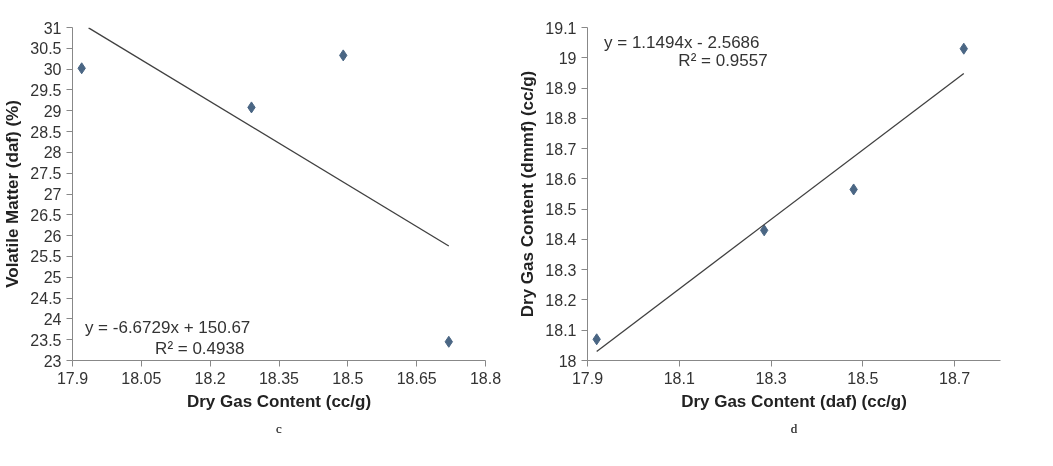  What do you see at coordinates (561, 119) in the screenshot?
I see `y-tick-label: 18.8` at bounding box center [561, 119].